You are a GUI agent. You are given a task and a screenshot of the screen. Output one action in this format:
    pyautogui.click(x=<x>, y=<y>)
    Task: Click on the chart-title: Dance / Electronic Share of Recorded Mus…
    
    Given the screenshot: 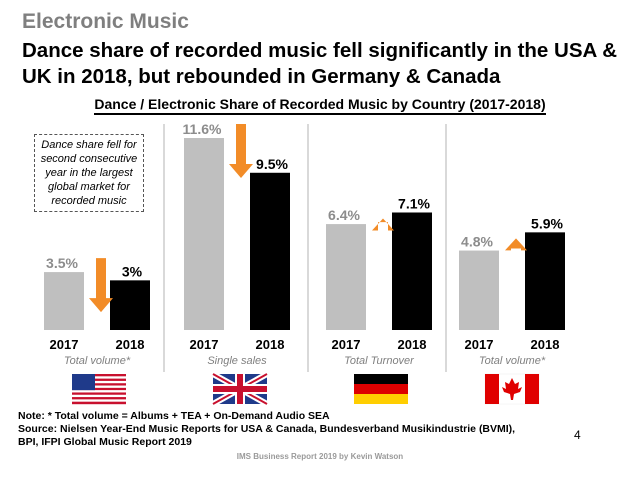 What is the action you would take?
    pyautogui.click(x=320, y=105)
    